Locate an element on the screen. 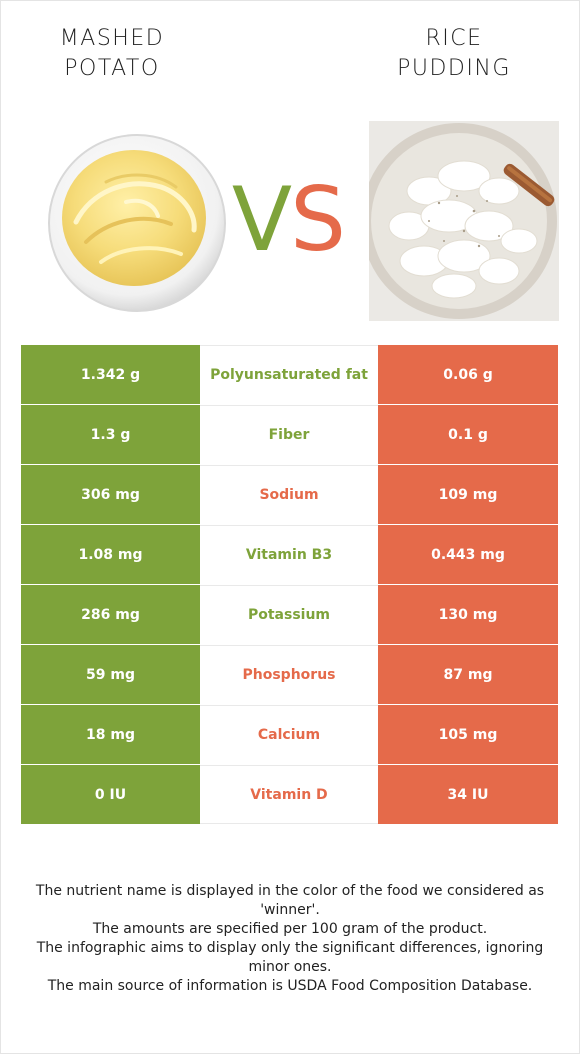 Image resolution: width=580 pixels, height=1054 pixels. table-row: 286 mg Potassium 130 mg is located at coordinates (289, 615).